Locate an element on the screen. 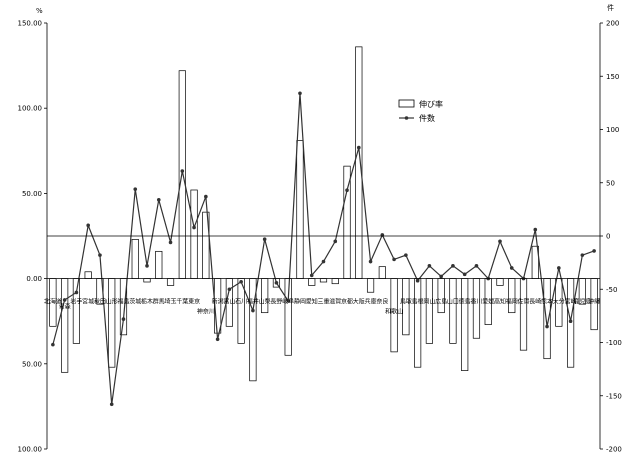 This screenshot has width=628, height=452. category-label: 奈良 is located at coordinates (382, 302).